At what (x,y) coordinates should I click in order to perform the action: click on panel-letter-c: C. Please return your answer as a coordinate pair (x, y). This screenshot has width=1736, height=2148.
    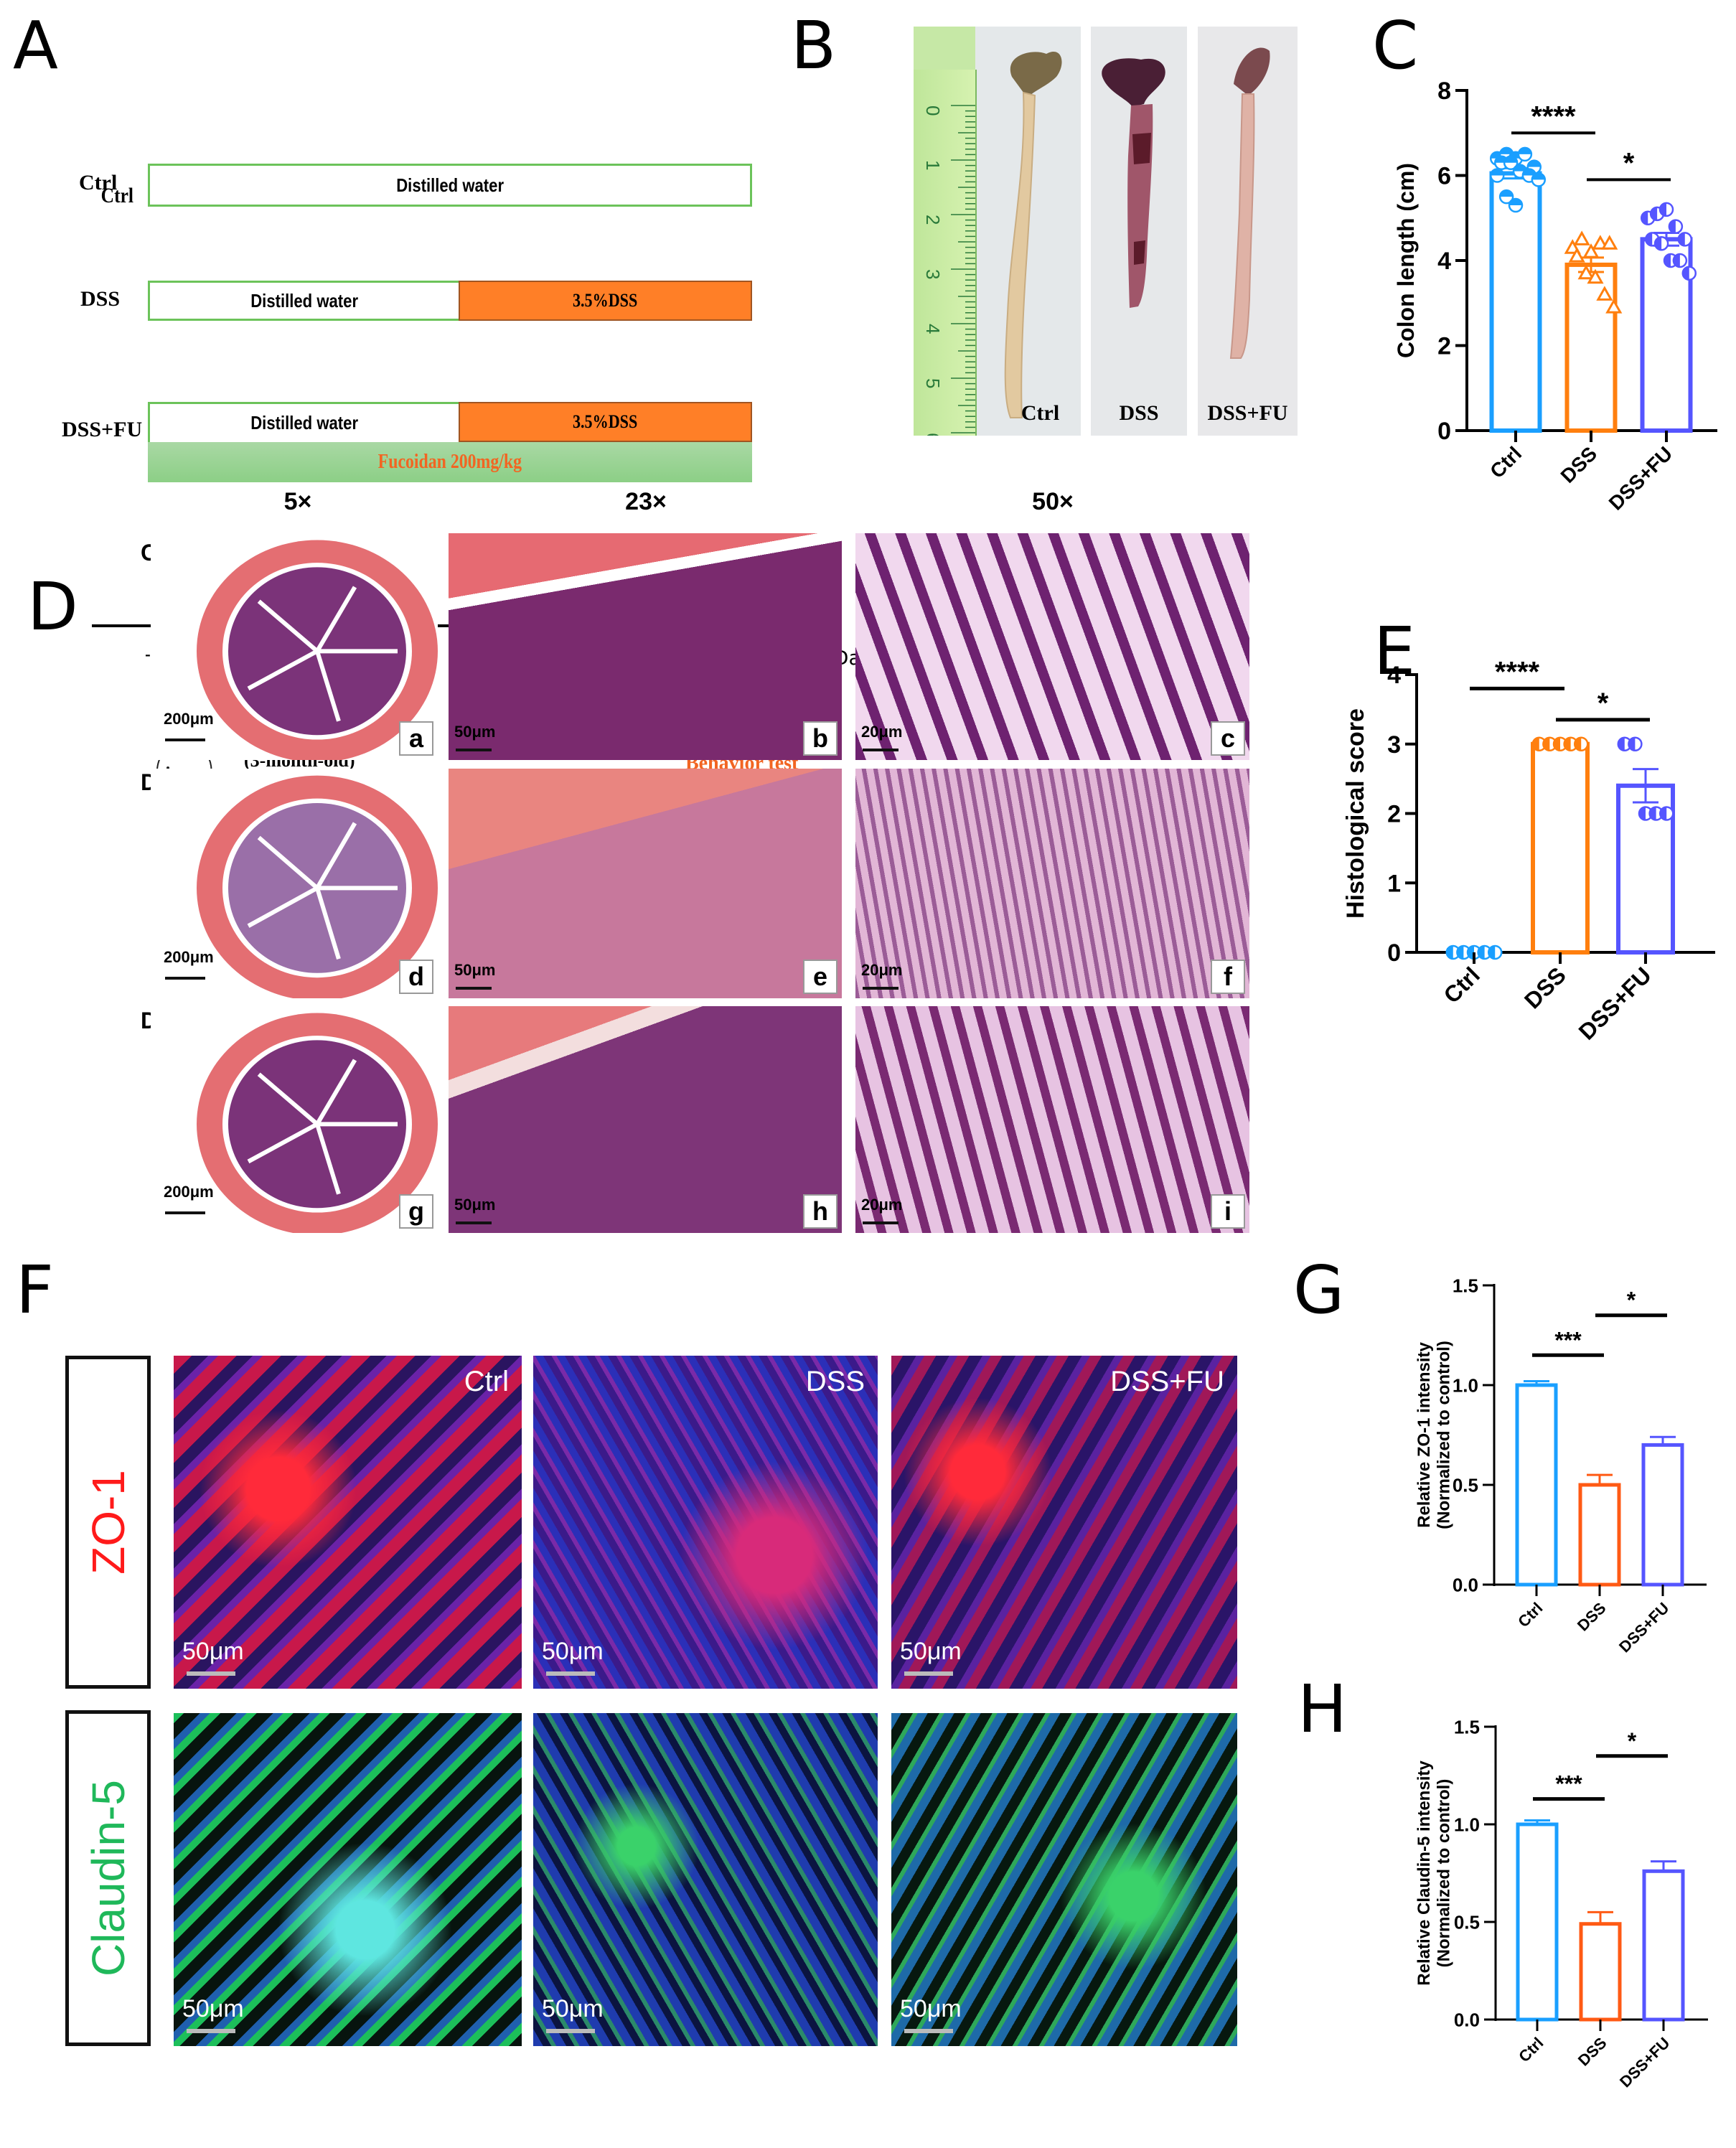
    Looking at the image, I should click on (1395, 46).